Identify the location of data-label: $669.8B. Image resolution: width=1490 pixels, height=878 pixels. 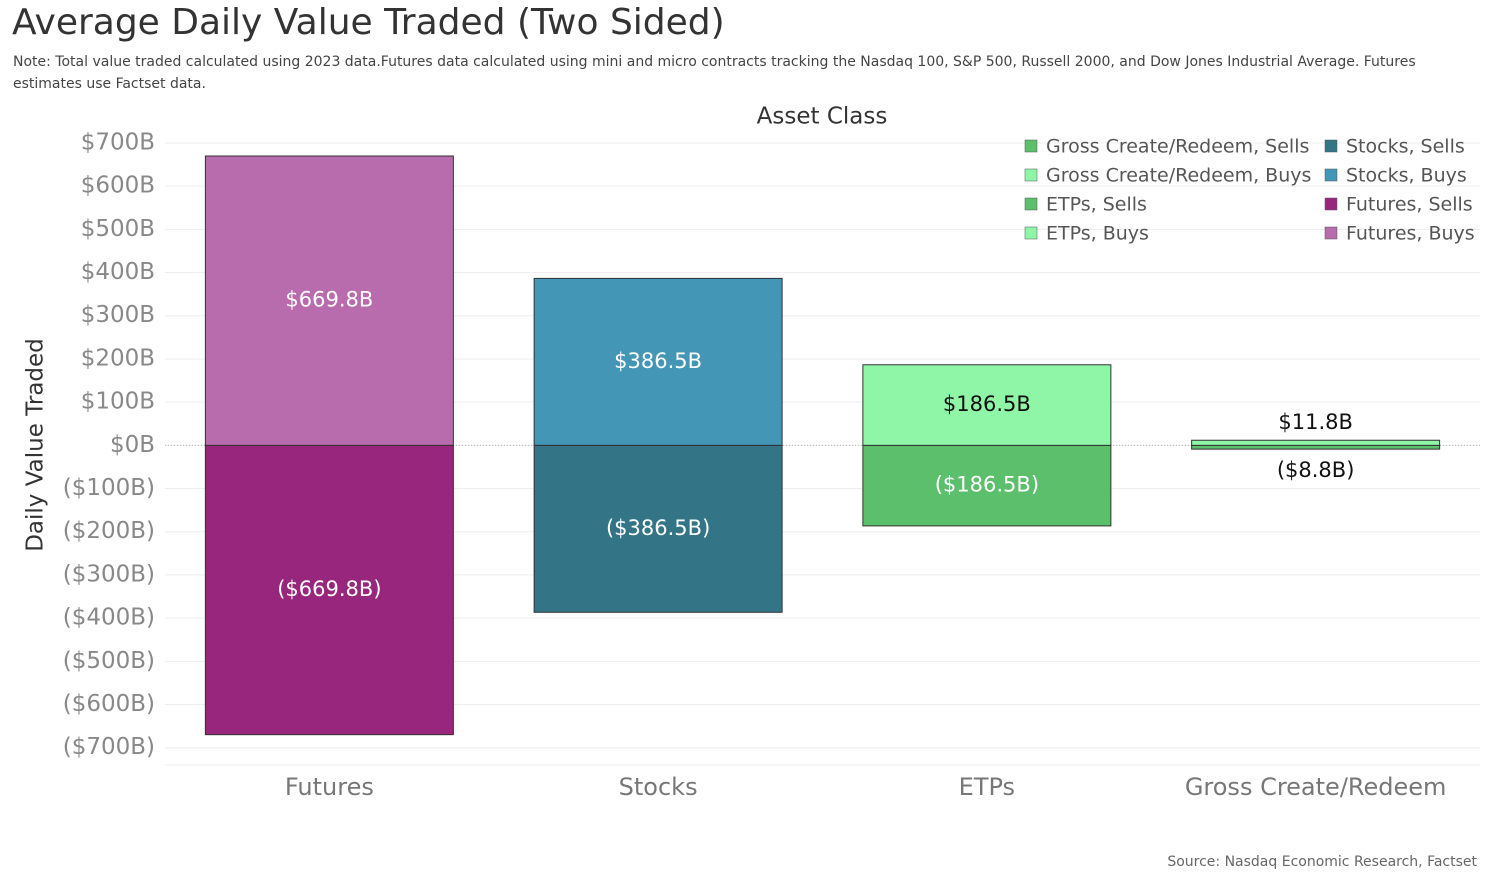
(329, 300).